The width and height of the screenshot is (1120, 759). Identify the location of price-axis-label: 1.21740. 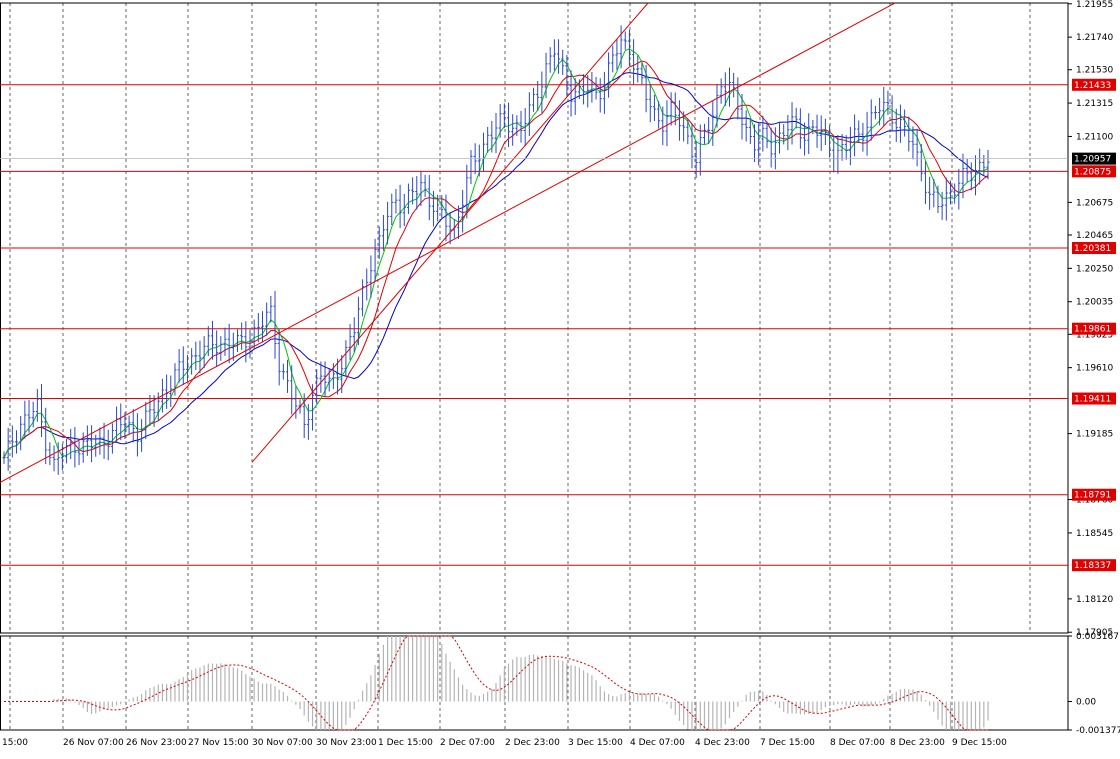
(1094, 38).